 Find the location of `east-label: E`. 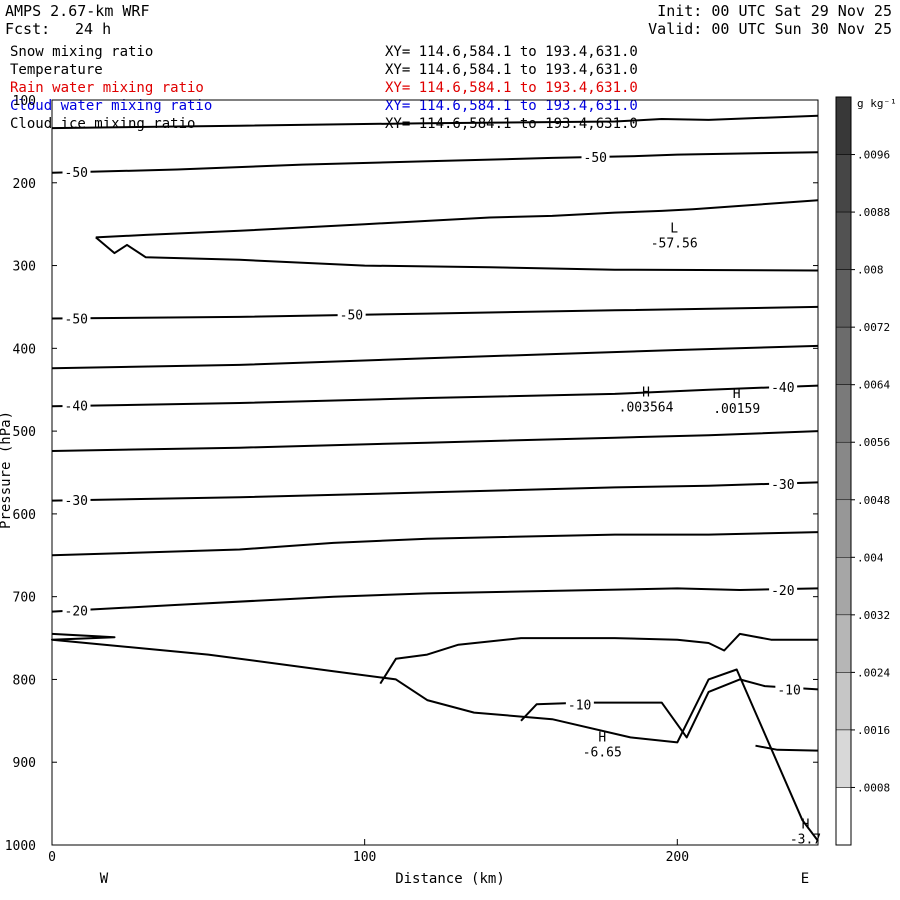

east-label: E is located at coordinates (805, 879).